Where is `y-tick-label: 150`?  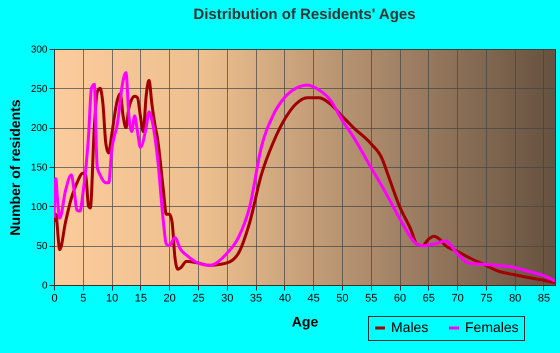 y-tick-label: 150 is located at coordinates (39, 168).